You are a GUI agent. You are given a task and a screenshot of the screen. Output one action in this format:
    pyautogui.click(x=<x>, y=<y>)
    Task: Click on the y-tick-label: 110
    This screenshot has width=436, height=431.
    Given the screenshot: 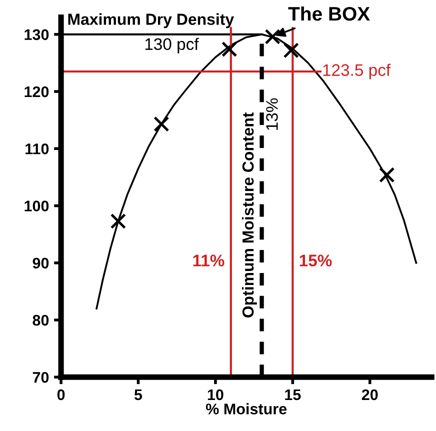 What is the action you would take?
    pyautogui.click(x=37, y=148)
    